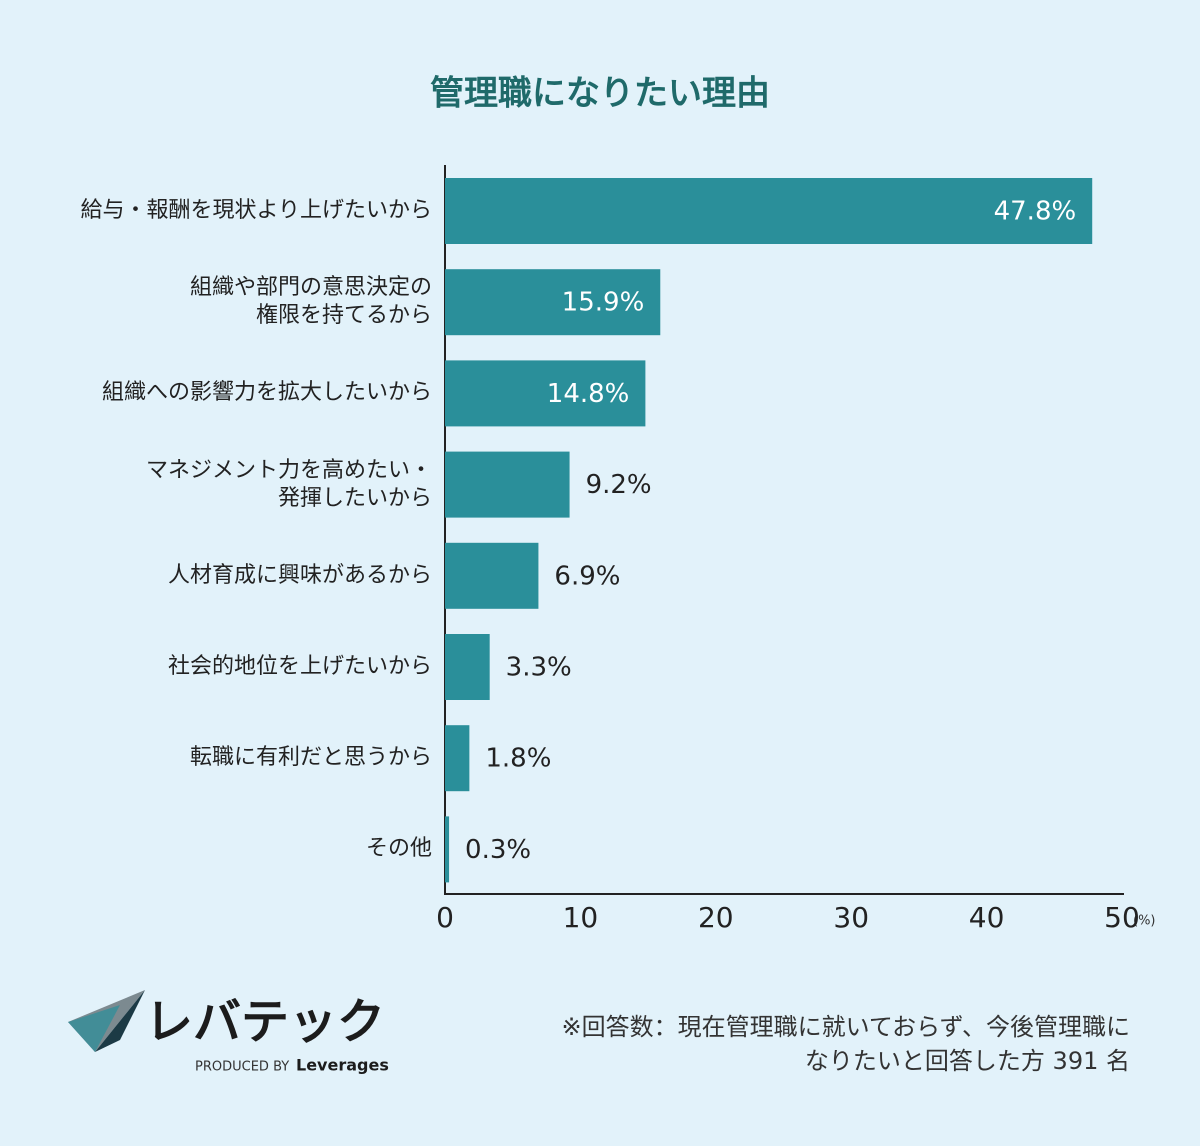  Describe the element at coordinates (588, 394) in the screenshot. I see `value-label: 14.8%` at that location.